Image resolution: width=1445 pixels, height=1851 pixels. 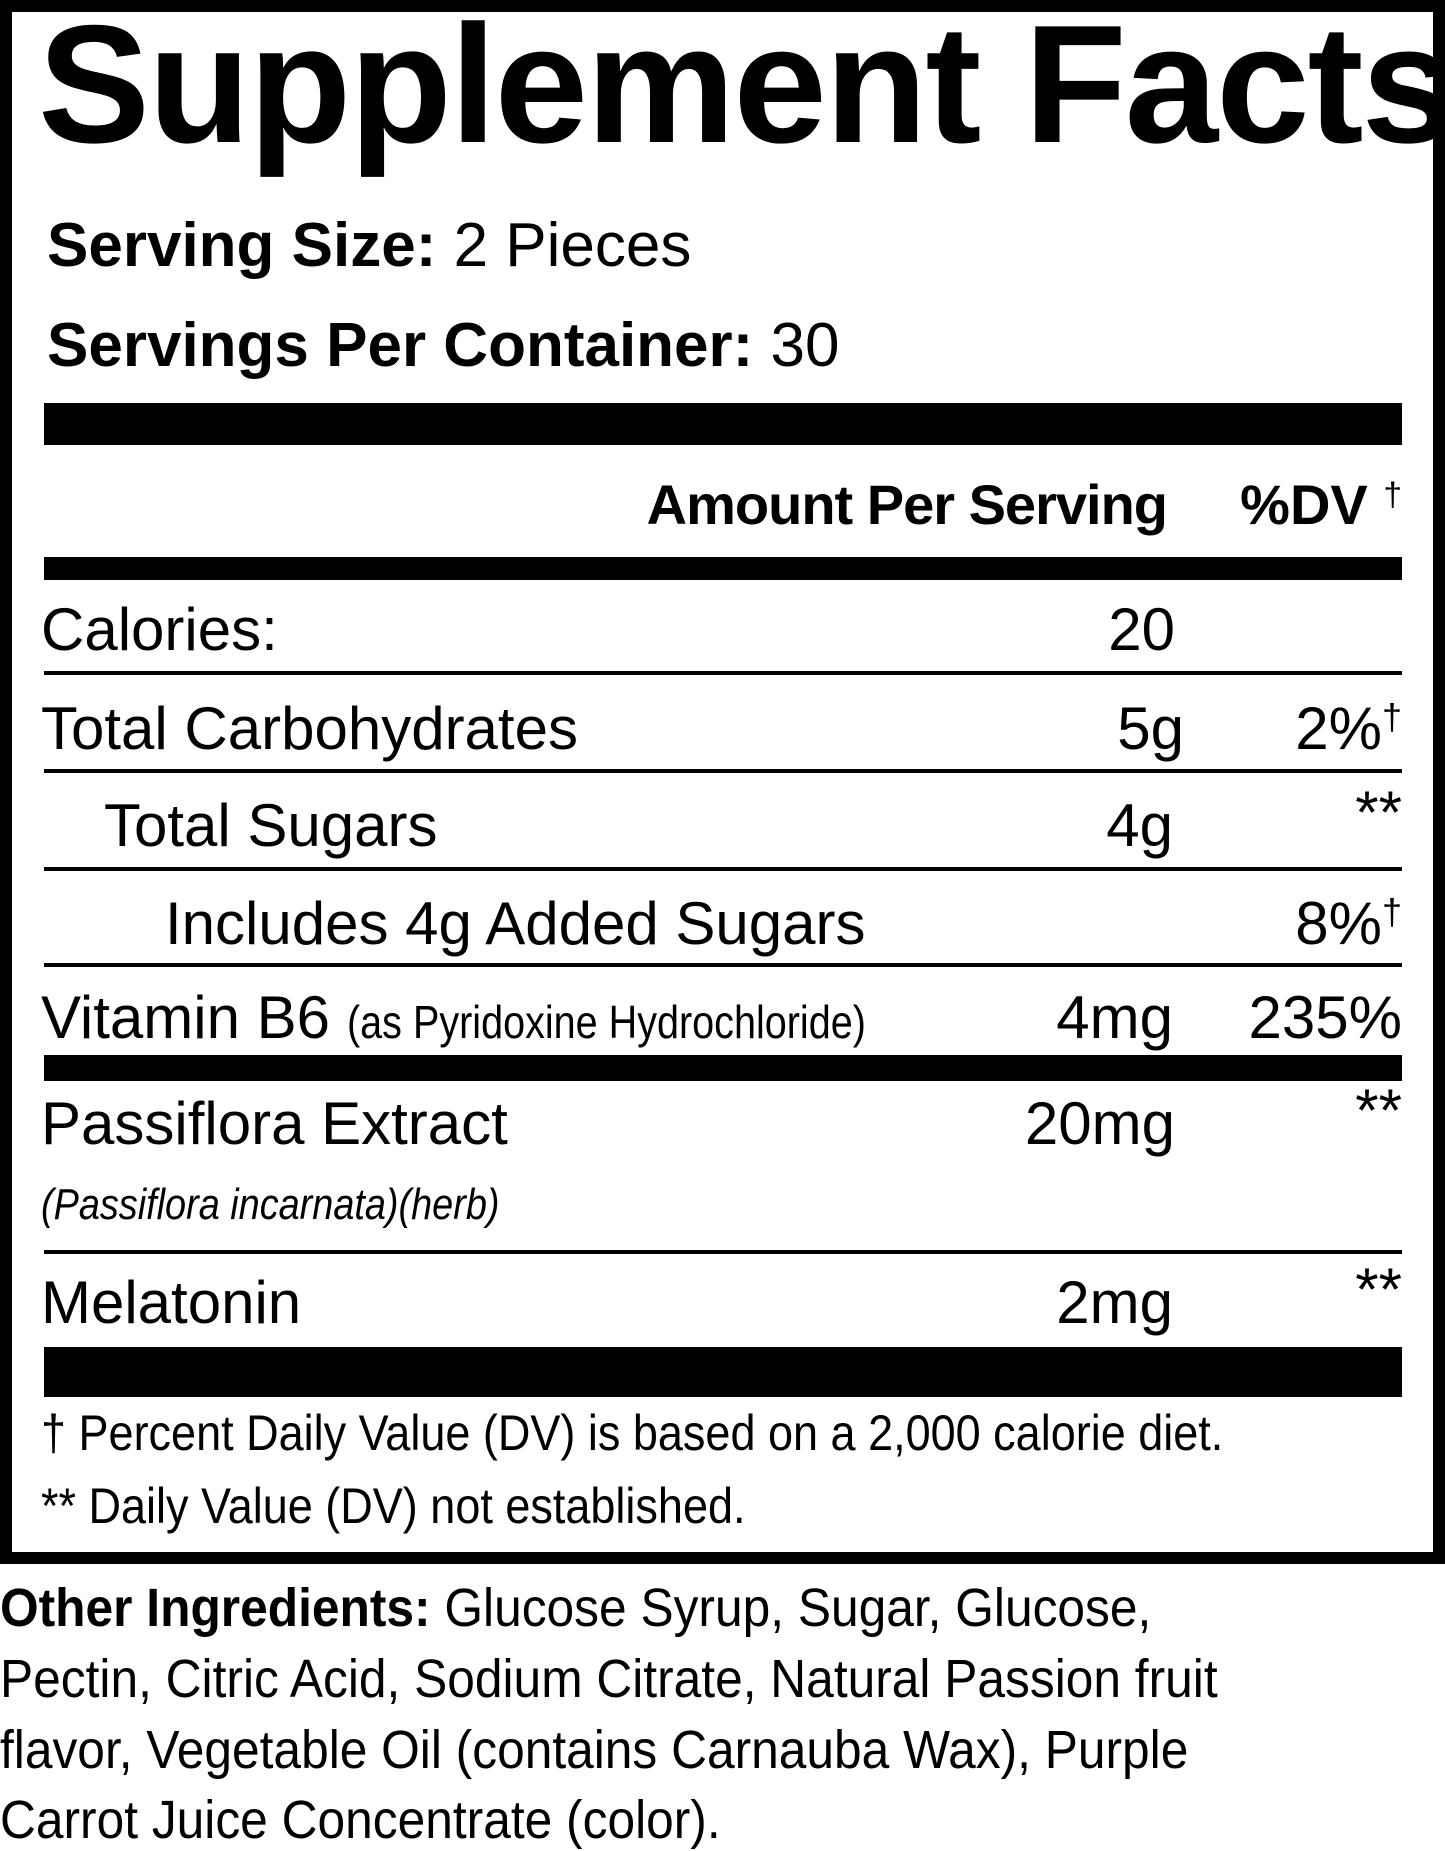 I want to click on row-added-sugars-dv: 8%†, so click(x=1348, y=923).